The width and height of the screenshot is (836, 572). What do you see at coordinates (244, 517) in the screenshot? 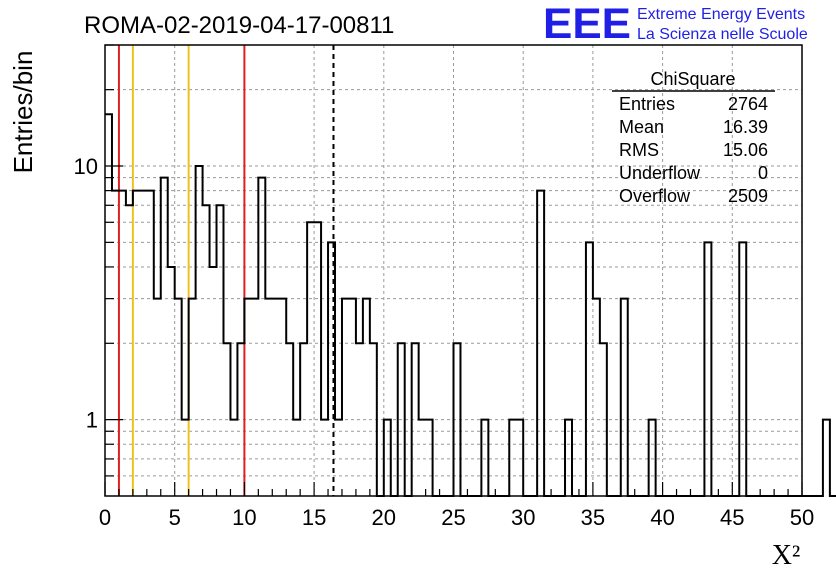
I see `x-tick-label: 10` at bounding box center [244, 517].